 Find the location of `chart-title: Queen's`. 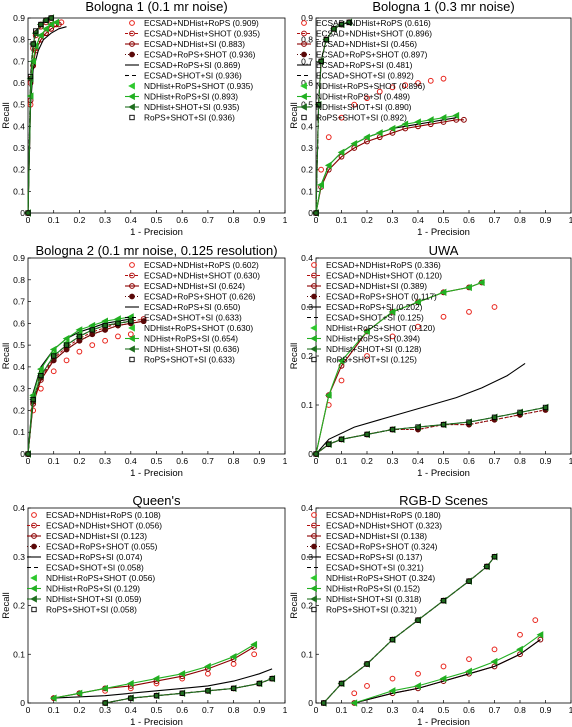

chart-title: Queen's is located at coordinates (156, 500).